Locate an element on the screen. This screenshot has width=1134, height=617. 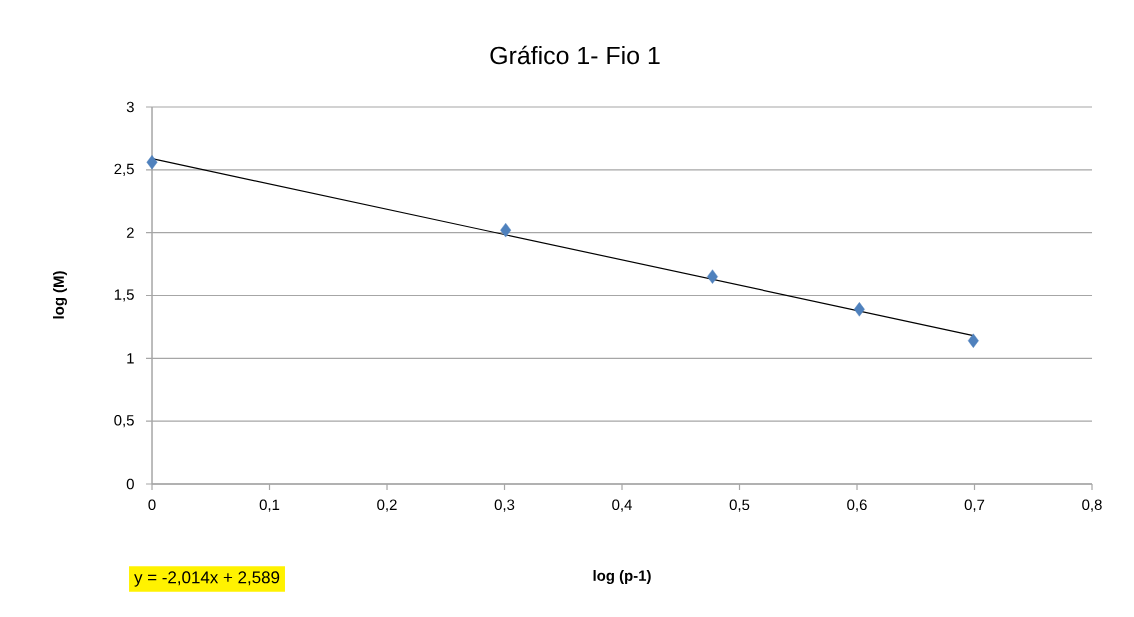
y-tick-label: 0,5 is located at coordinates (124, 421).